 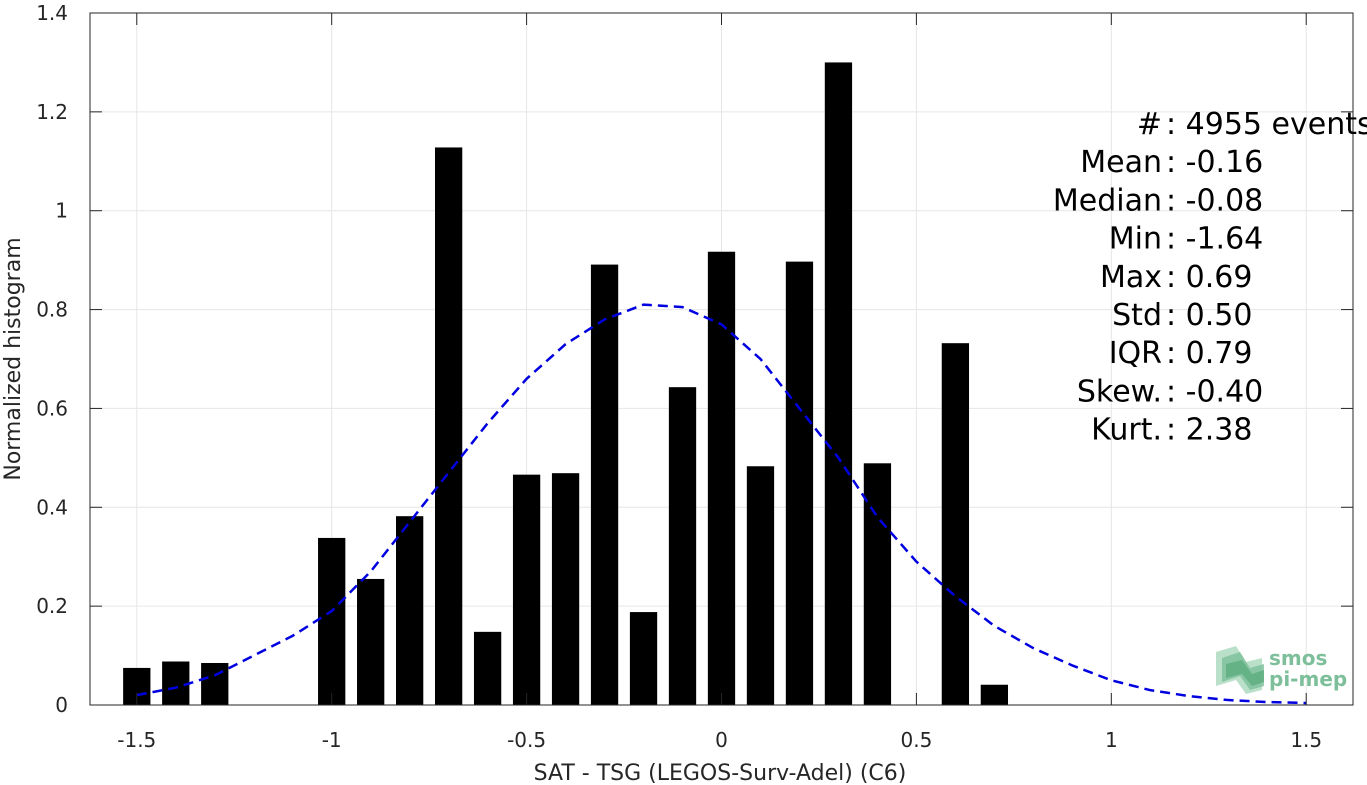 What do you see at coordinates (1209, 353) in the screenshot?
I see `stat-value-6: : 0.79` at bounding box center [1209, 353].